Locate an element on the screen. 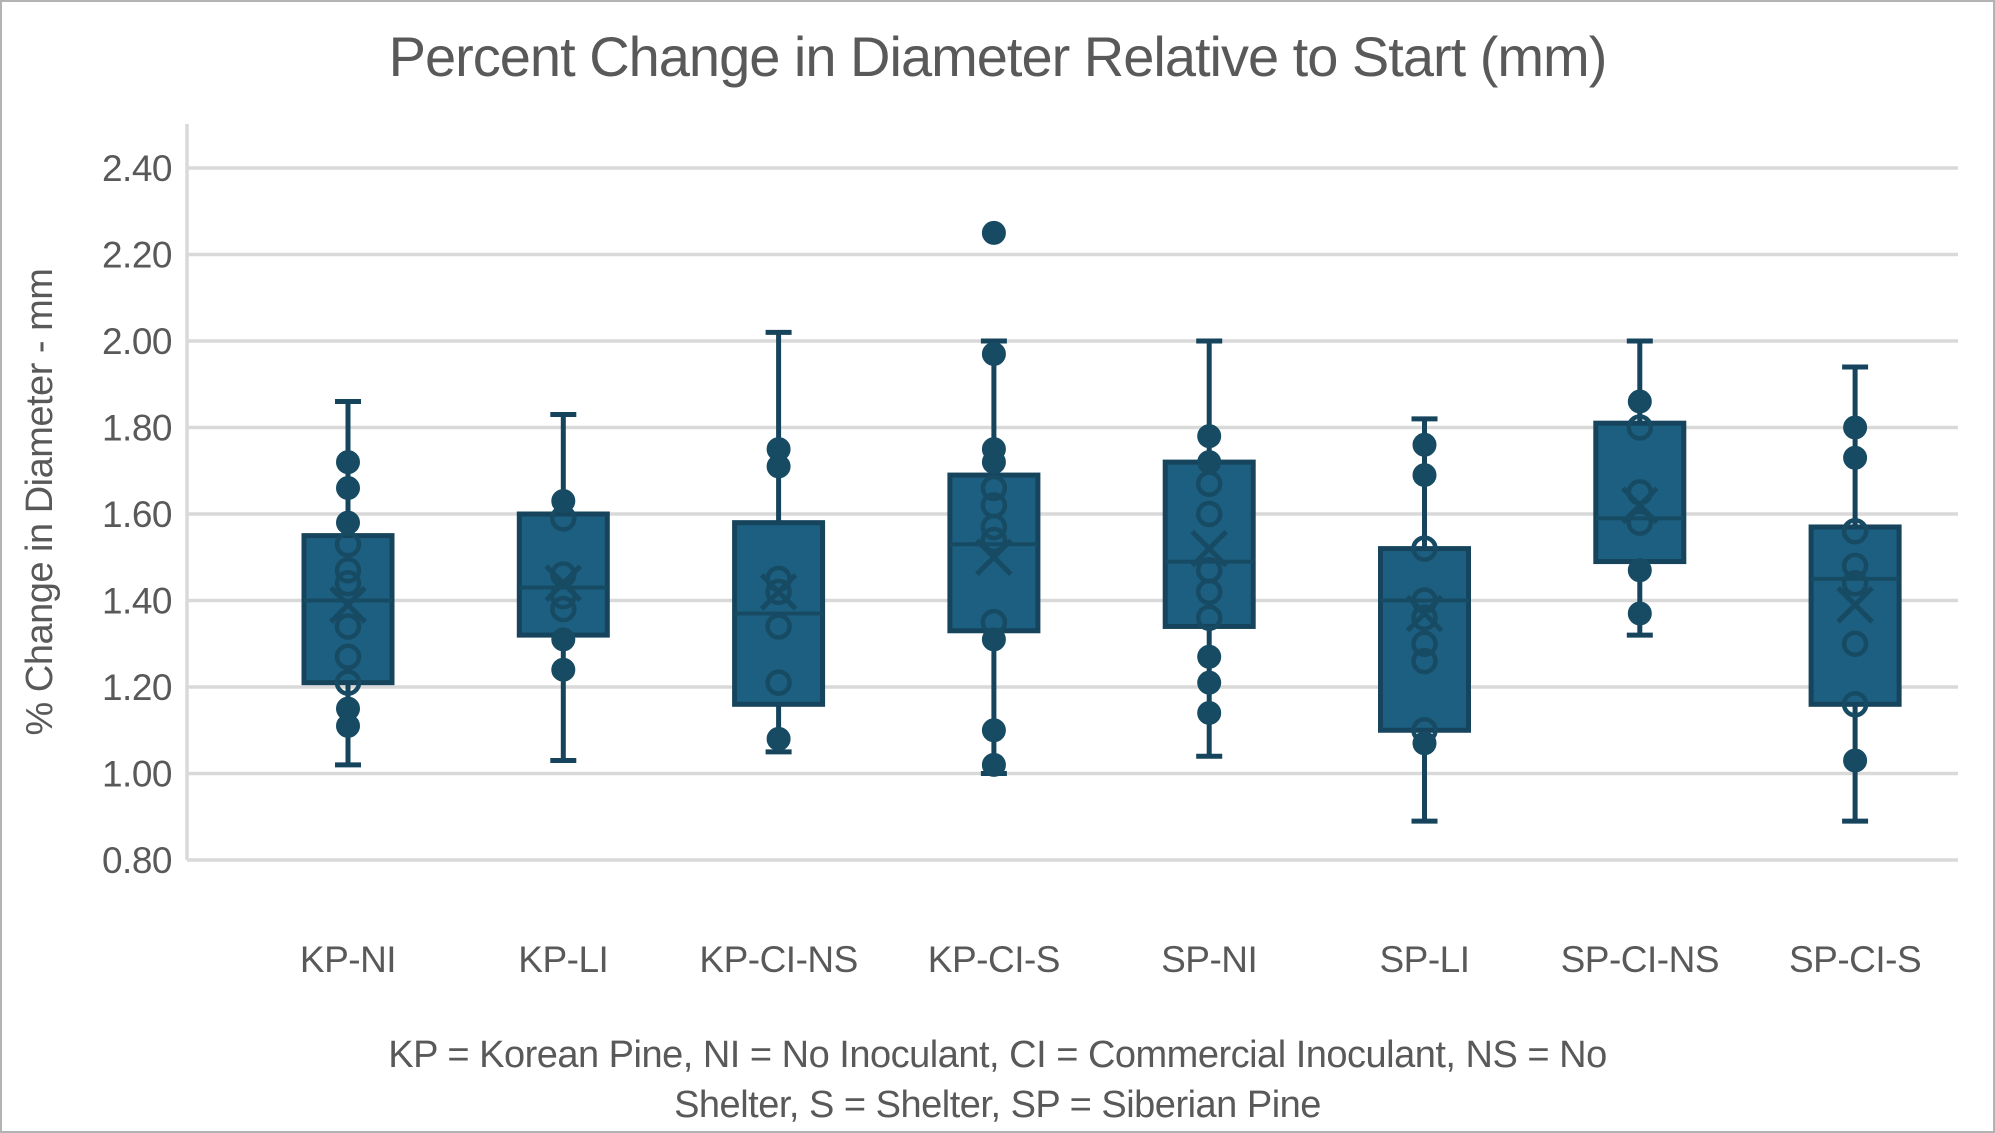 The width and height of the screenshot is (1995, 1133). category-label: SP-NI is located at coordinates (1209, 959).